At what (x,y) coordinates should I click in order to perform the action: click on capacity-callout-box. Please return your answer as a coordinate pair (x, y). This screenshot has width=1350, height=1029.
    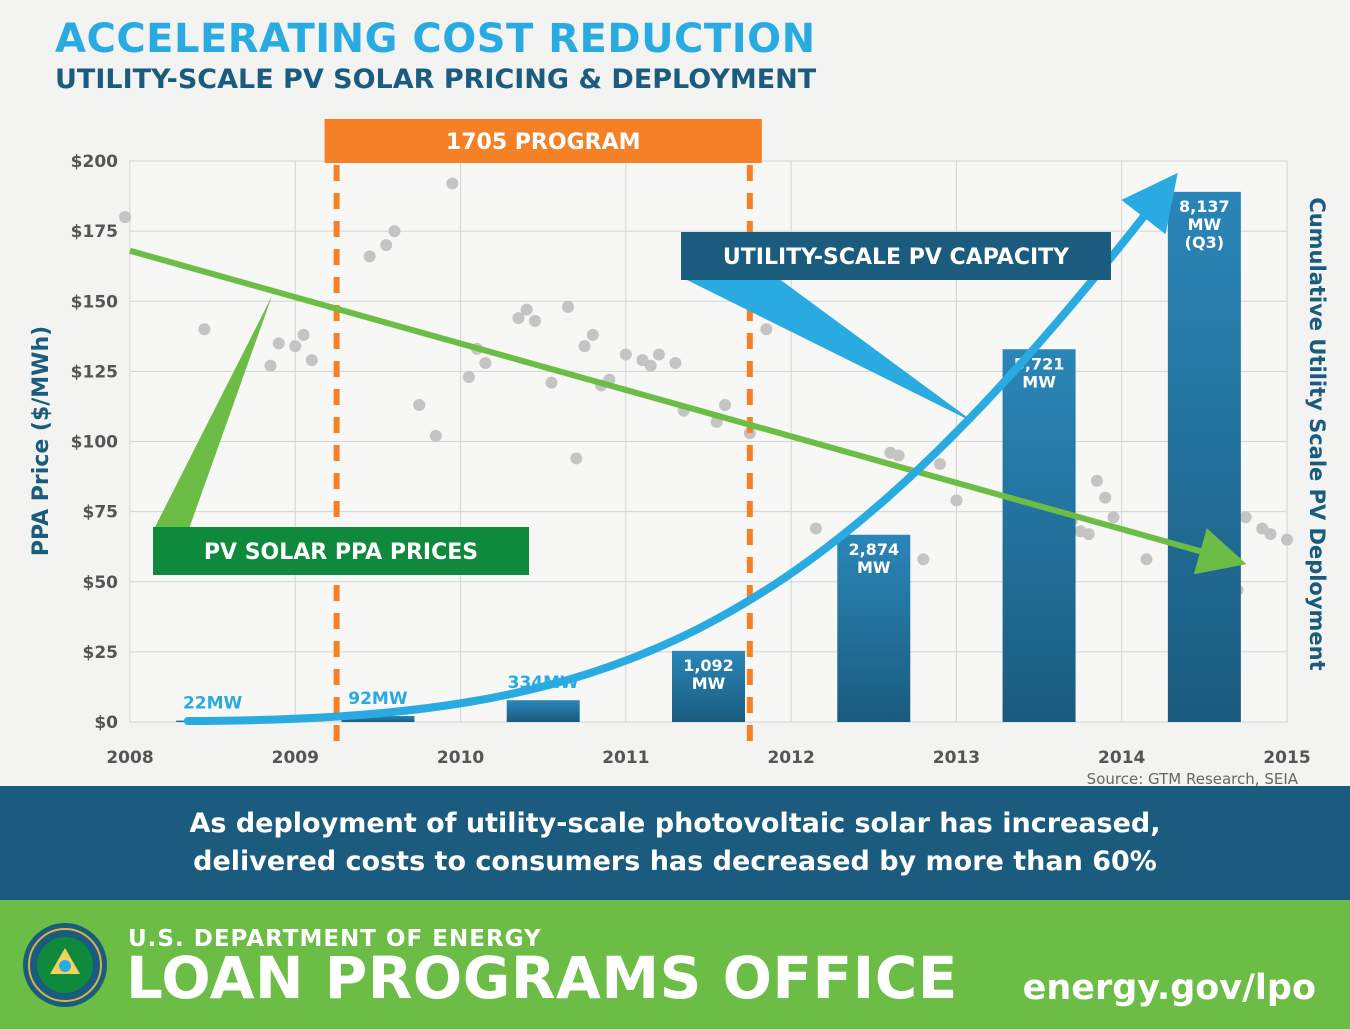
    Looking at the image, I should click on (896, 256).